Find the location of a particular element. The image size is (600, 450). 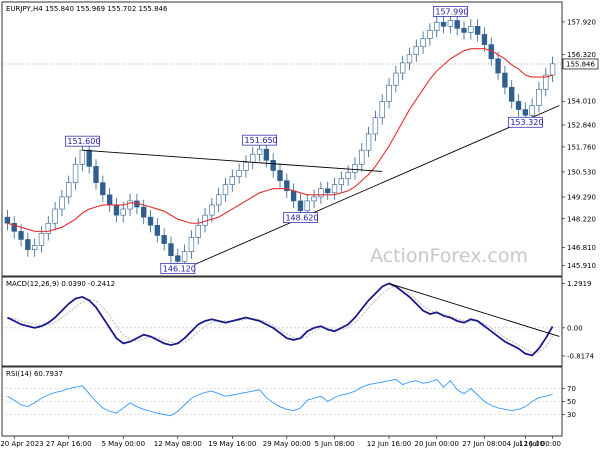

time-tick-label: 29 May 00:00 is located at coordinates (287, 444).